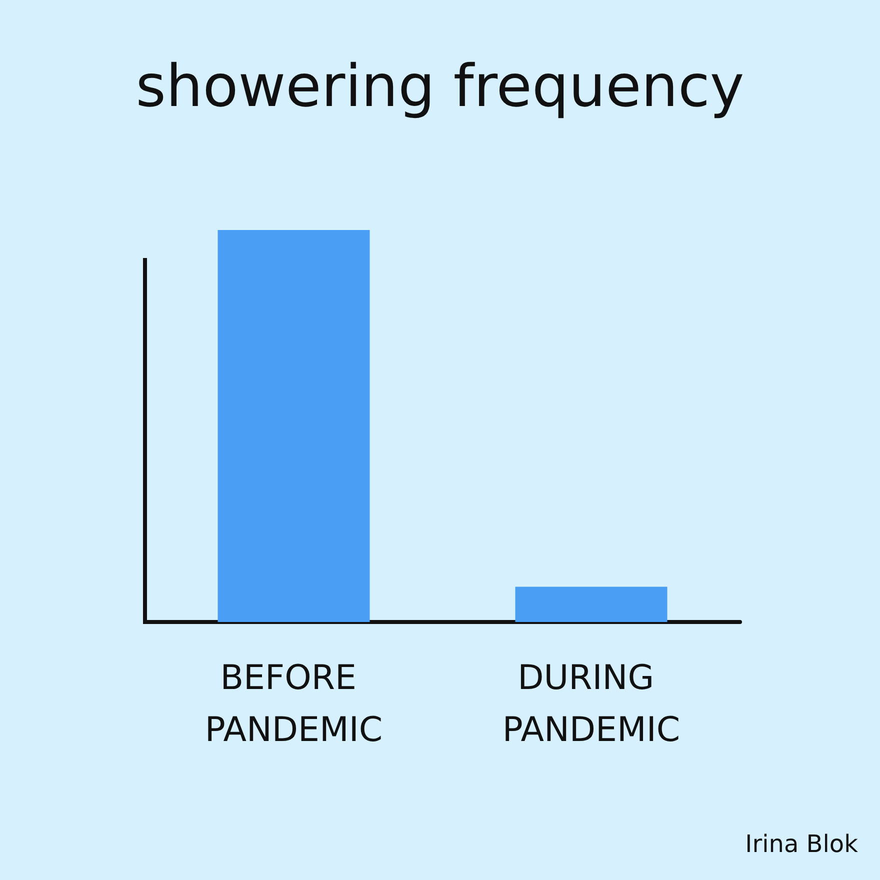 This screenshot has height=880, width=880. Describe the element at coordinates (591, 704) in the screenshot. I see `x-tick-label: DURING PANDEMIC` at that location.